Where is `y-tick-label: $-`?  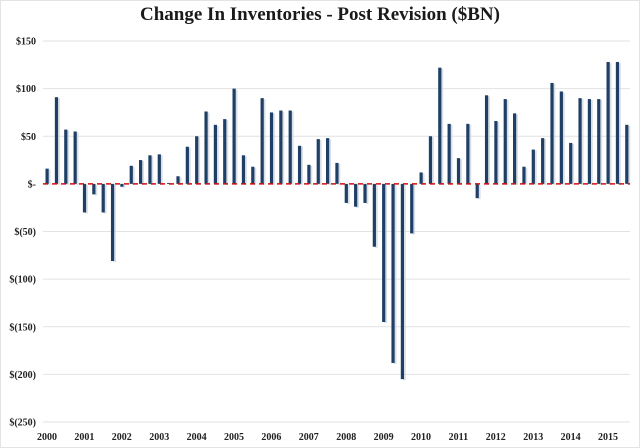
y-tick-label: $- is located at coordinates (32, 184).